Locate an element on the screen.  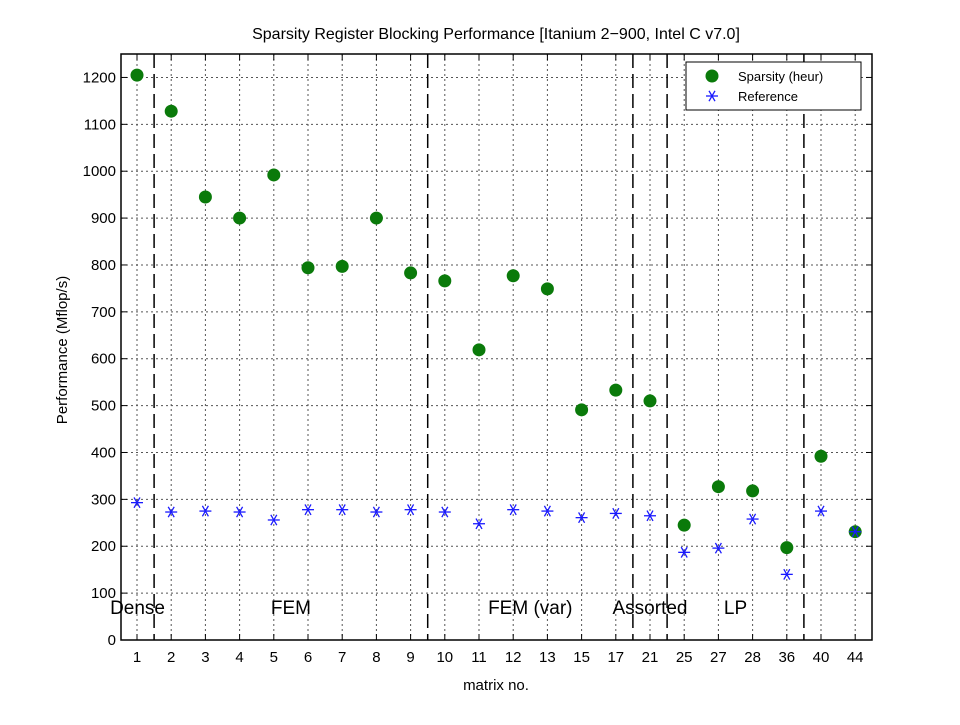
x-tick-label: 15 is located at coordinates (581, 657).